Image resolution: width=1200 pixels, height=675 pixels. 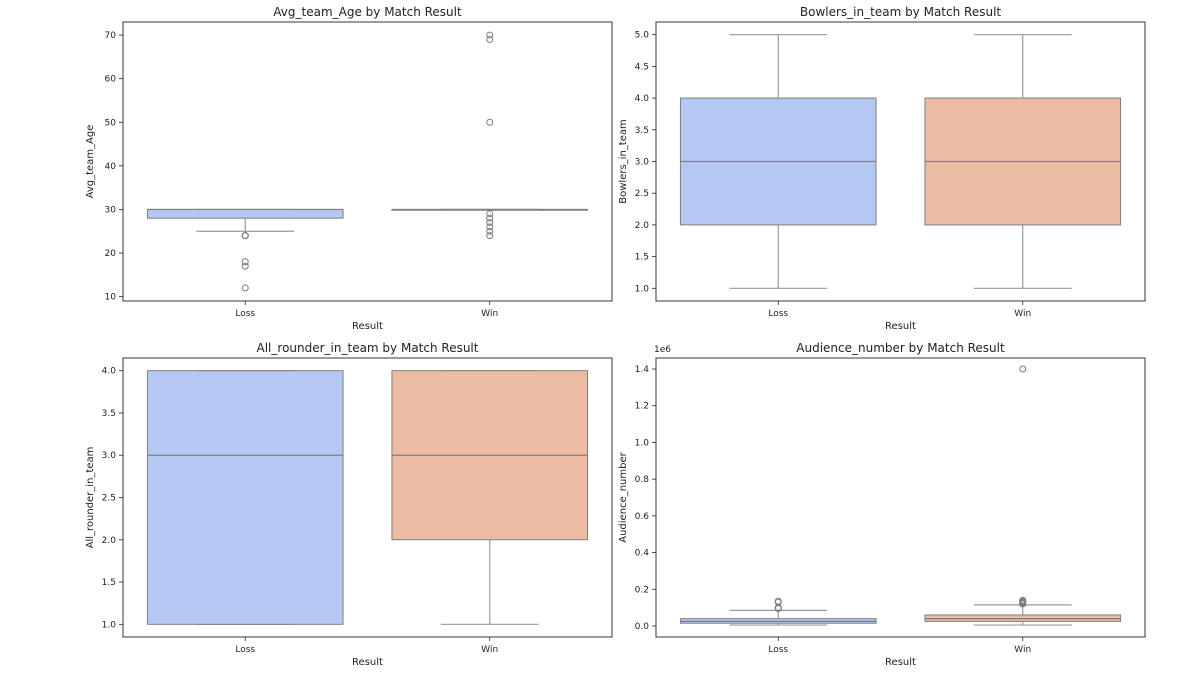 What do you see at coordinates (642, 36) in the screenshot?
I see `y-tick-label: 5.0` at bounding box center [642, 36].